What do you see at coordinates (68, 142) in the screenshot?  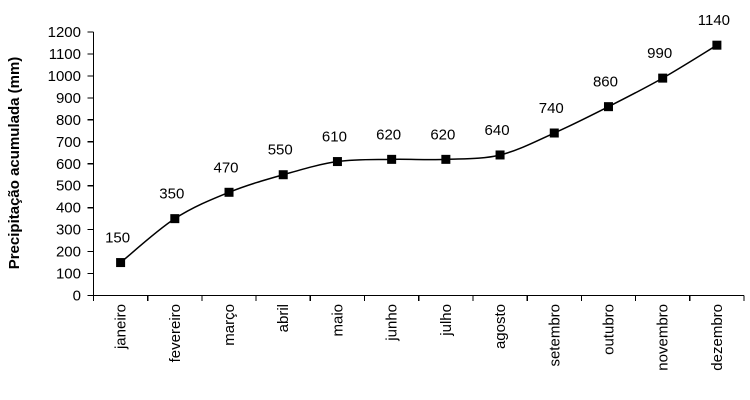 I see `y-tick-label: 700` at bounding box center [68, 142].